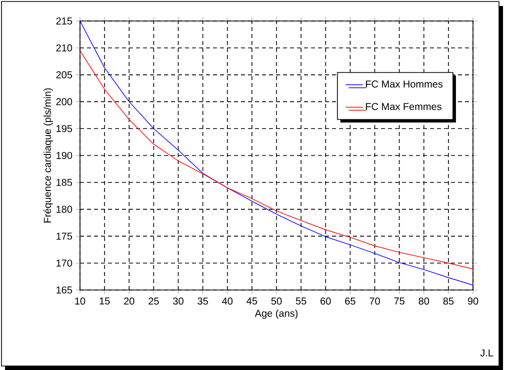 The width and height of the screenshot is (506, 370). I want to click on x-tick-label: 50, so click(276, 301).